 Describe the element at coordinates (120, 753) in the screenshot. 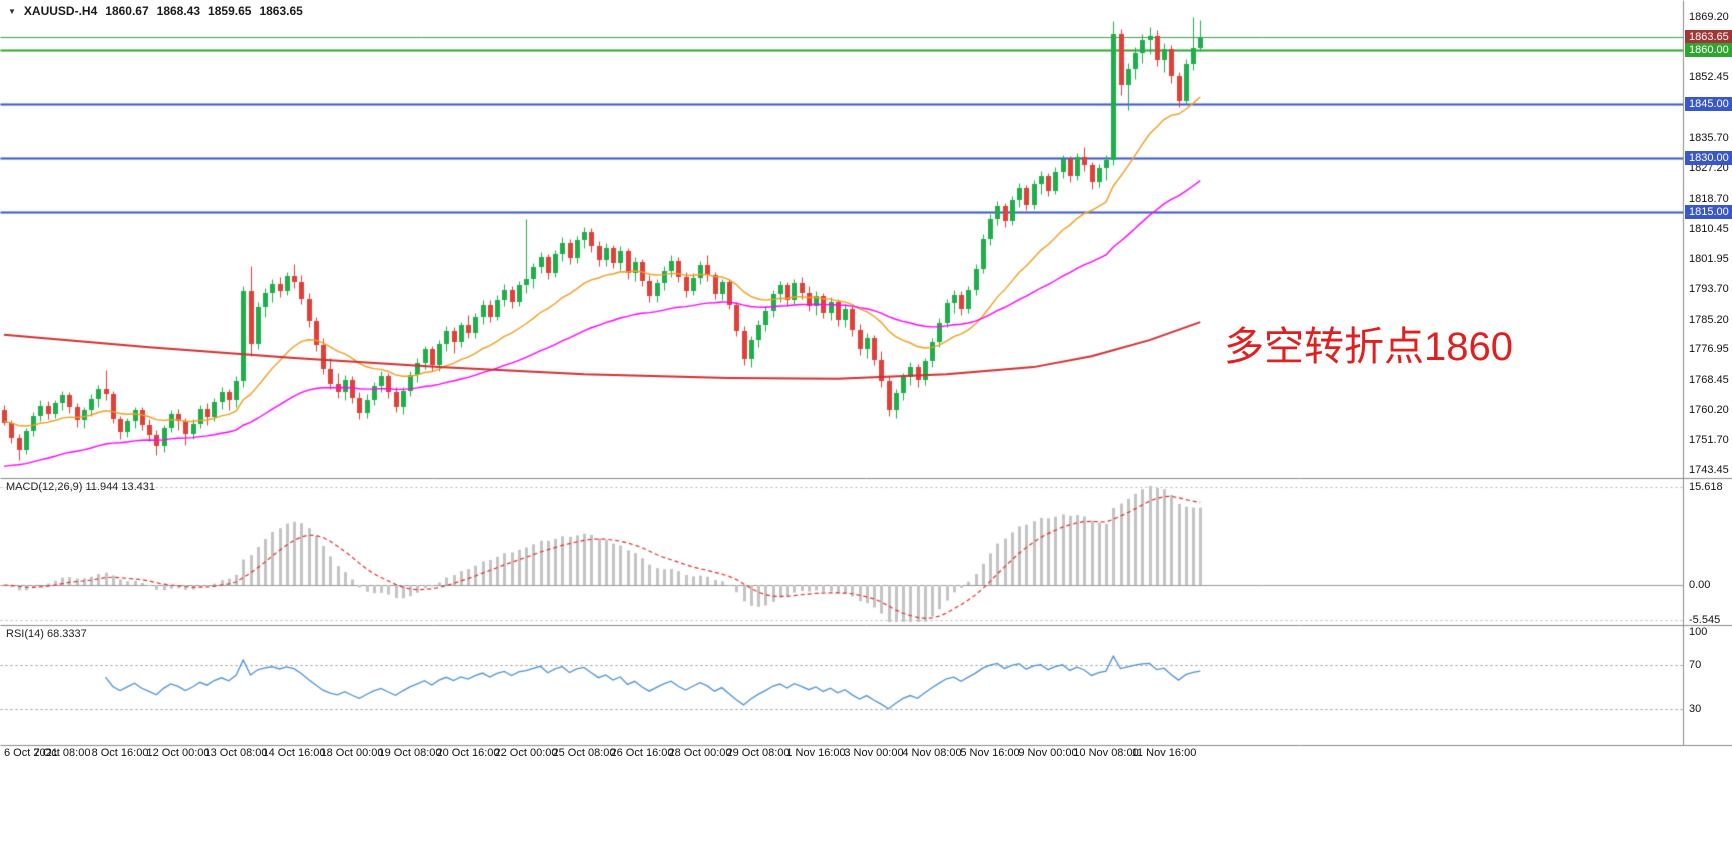

I see `time-axis-label: 8 Oct 16:00` at that location.